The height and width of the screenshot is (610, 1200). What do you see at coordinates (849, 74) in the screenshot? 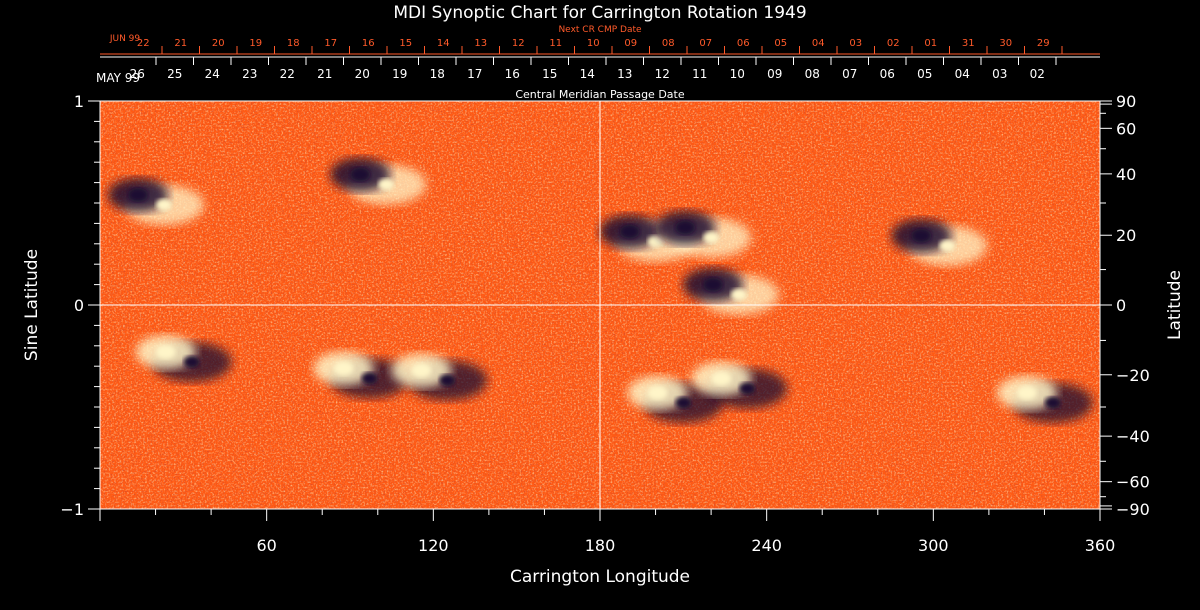
I see `cmp-date-label: 07` at bounding box center [849, 74].